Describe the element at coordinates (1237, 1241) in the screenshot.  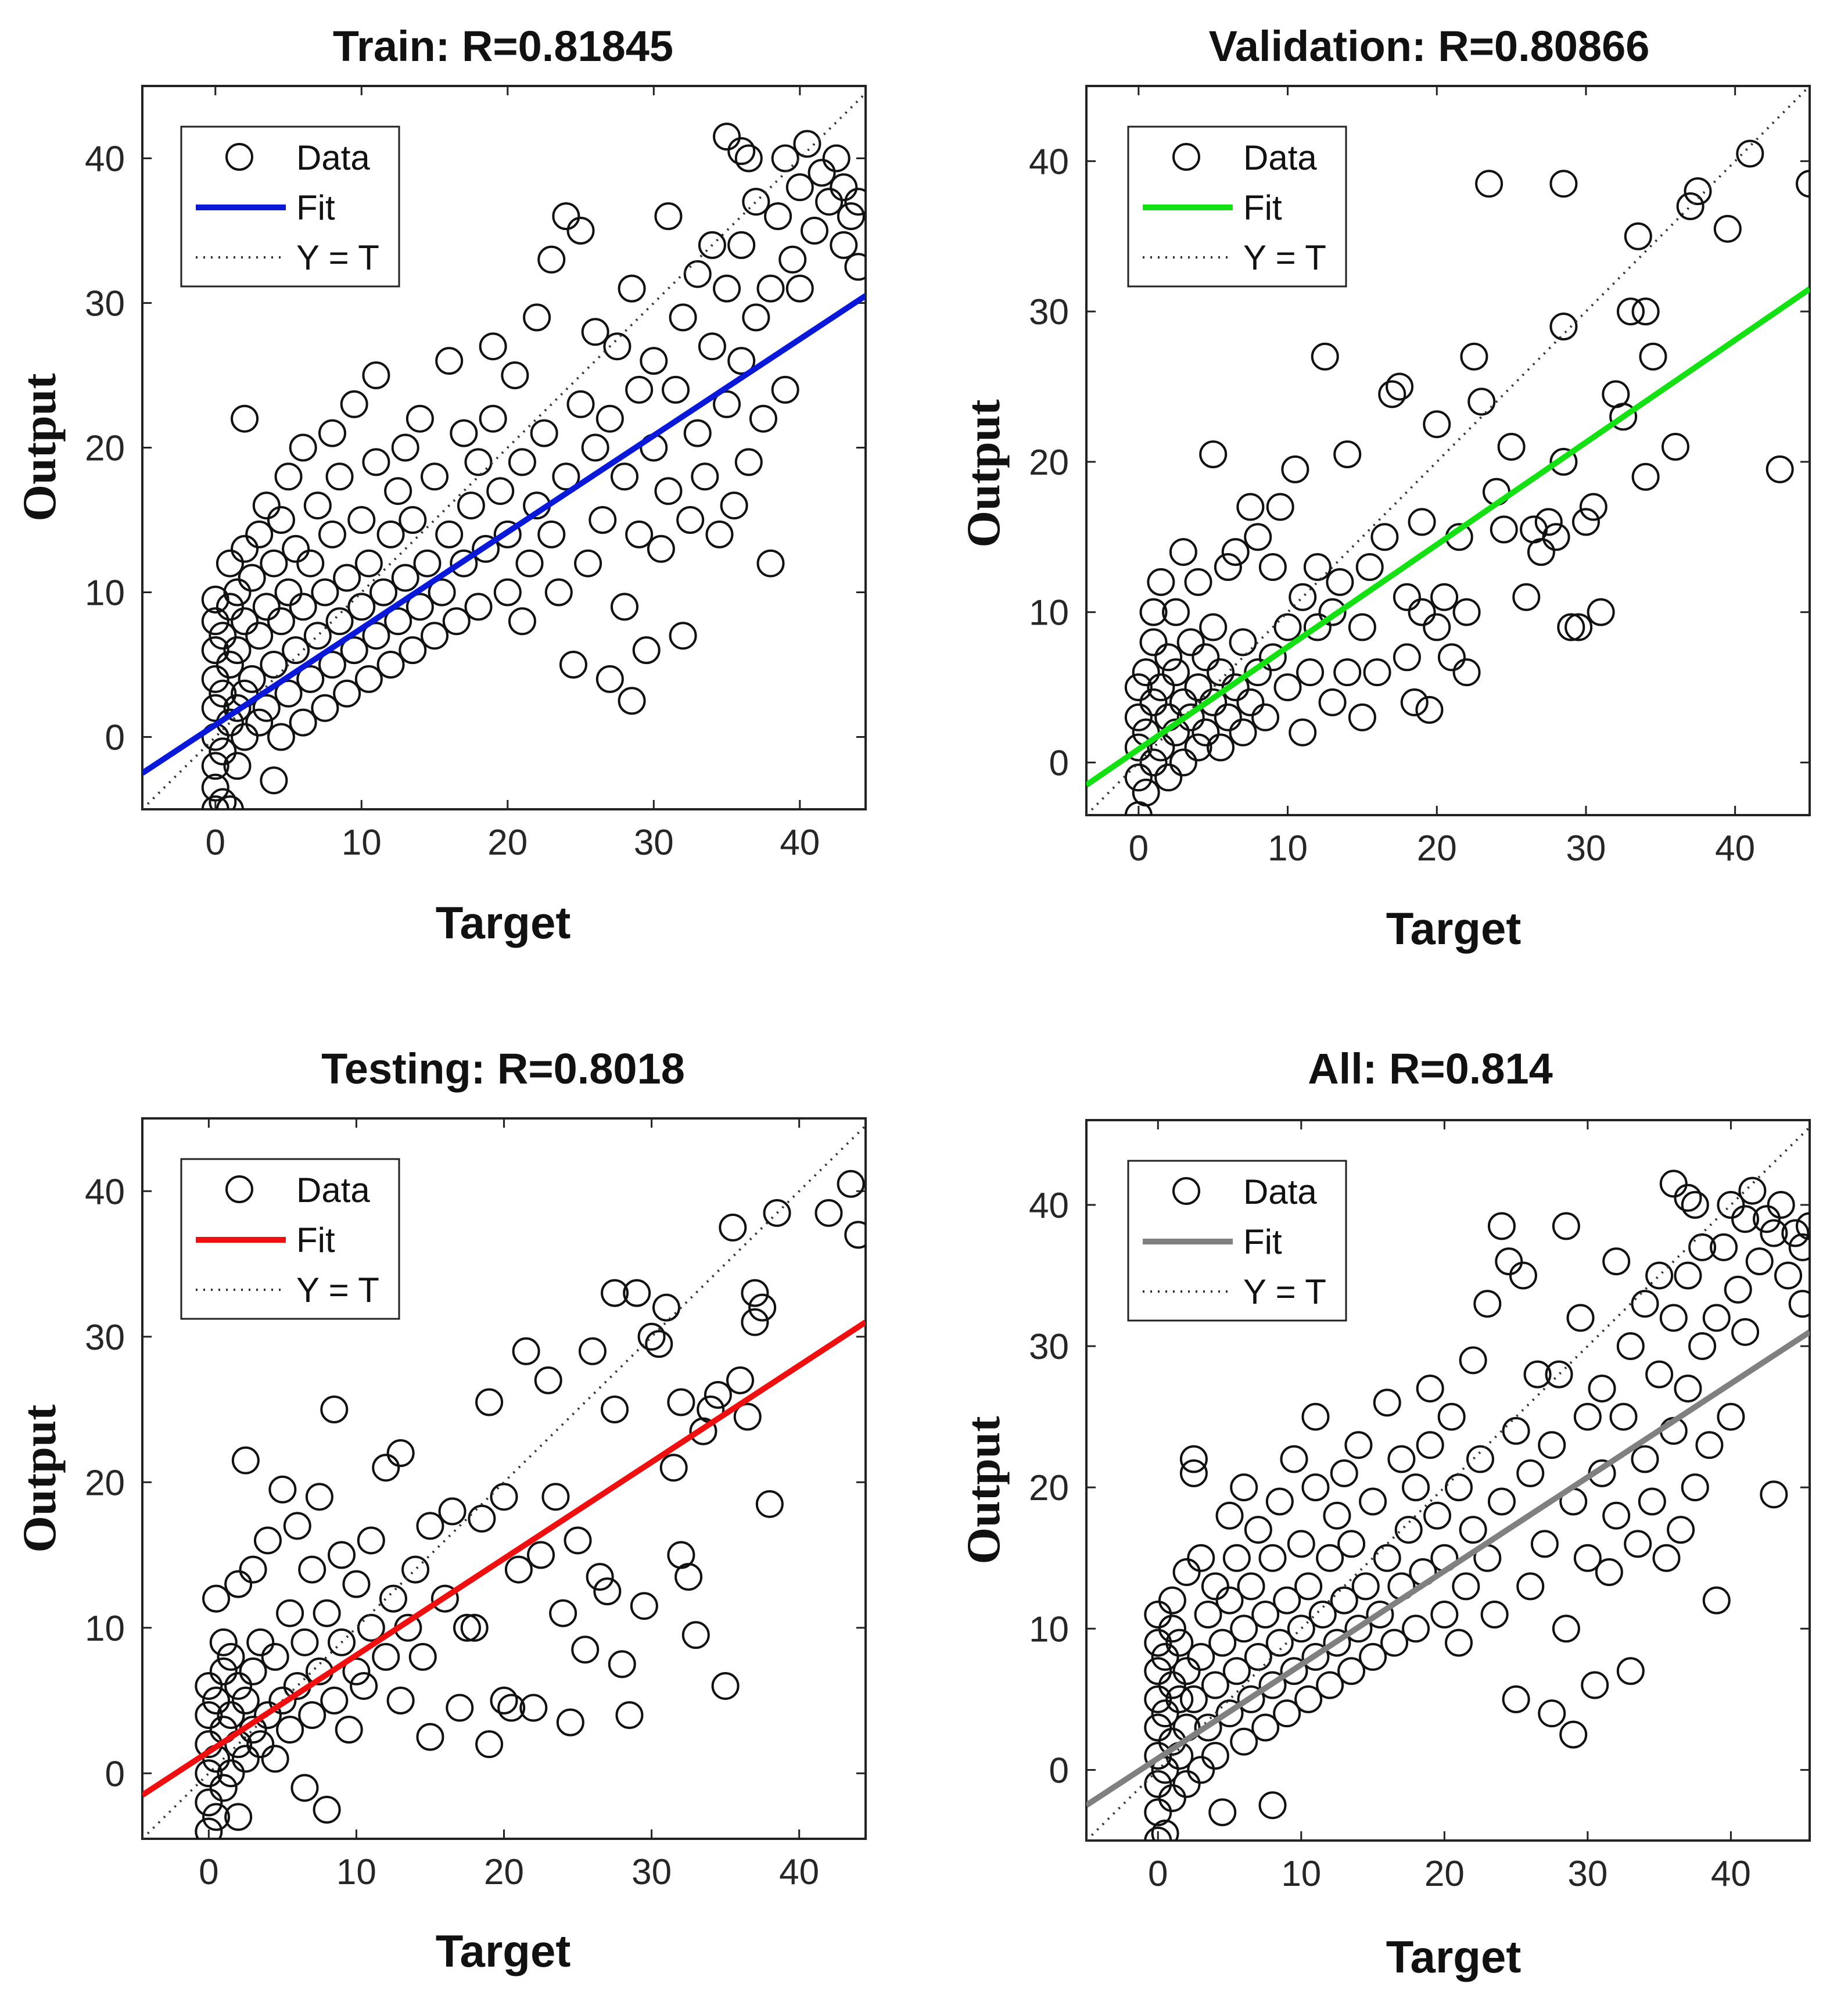
I see `legend: Data Fit Y = T` at that location.